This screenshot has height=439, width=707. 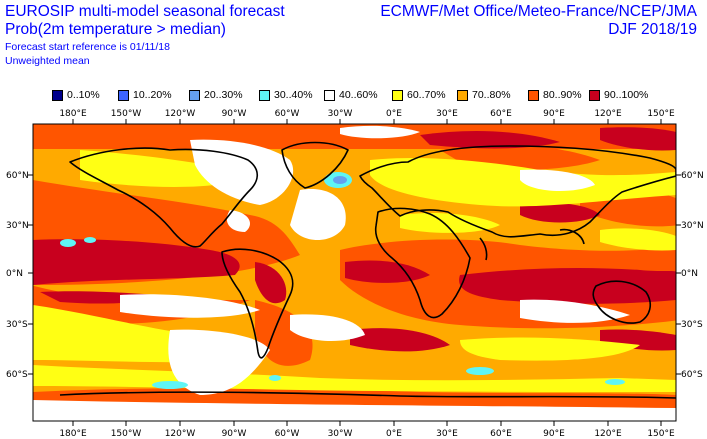 What do you see at coordinates (293, 95) in the screenshot?
I see `legend-label: 30..40%` at bounding box center [293, 95].